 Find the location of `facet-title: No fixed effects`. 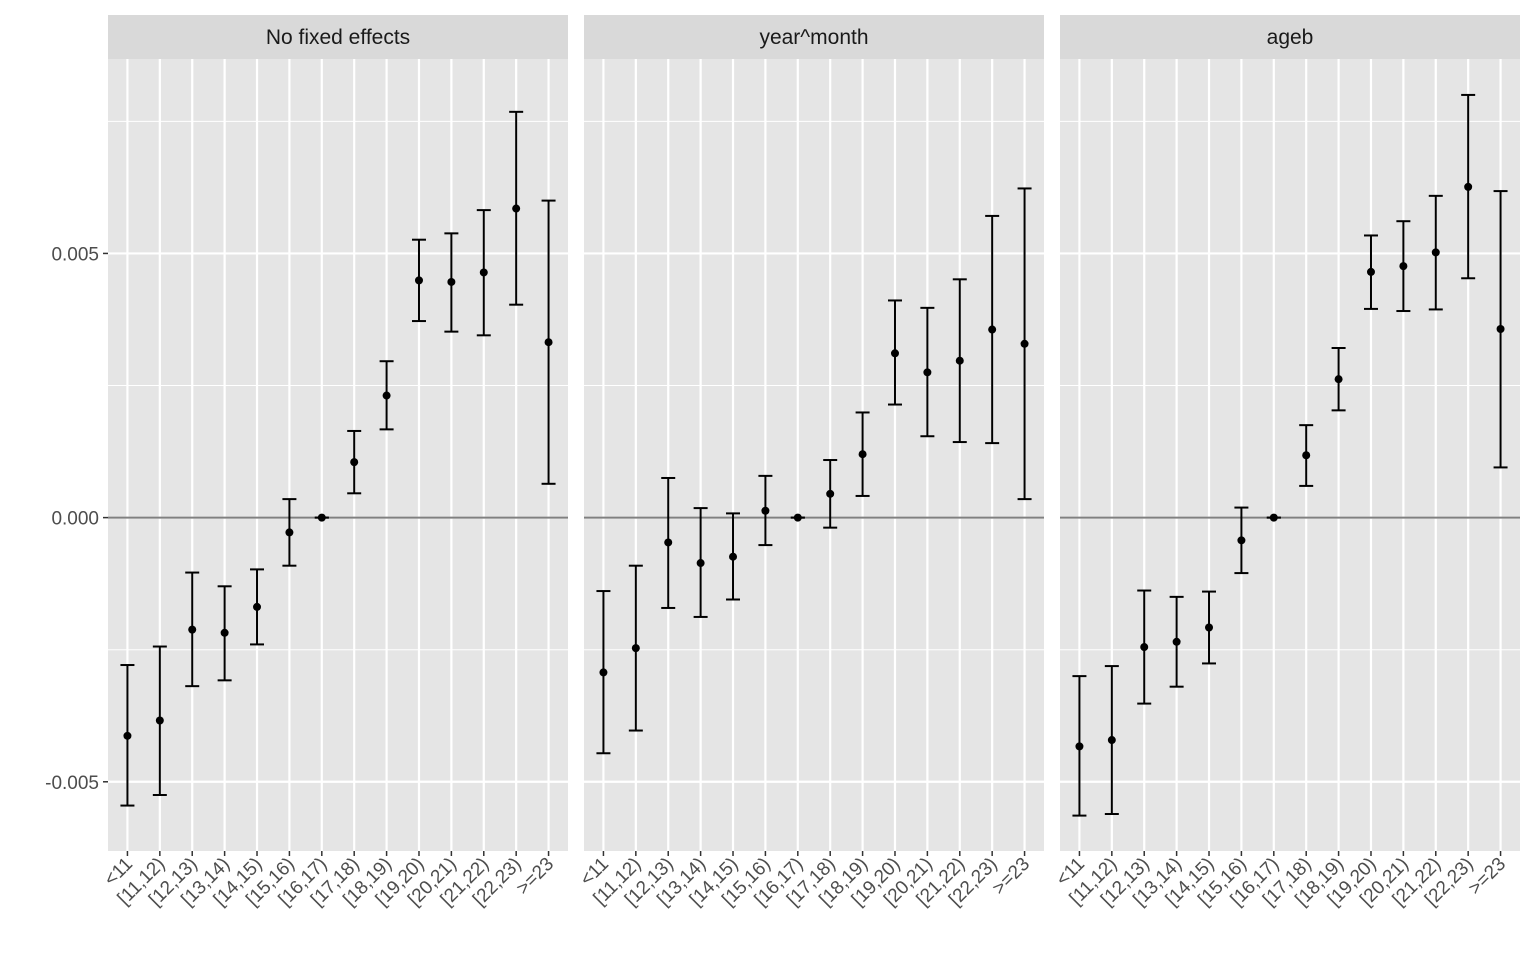

facet-title: No fixed effects is located at coordinates (338, 37).